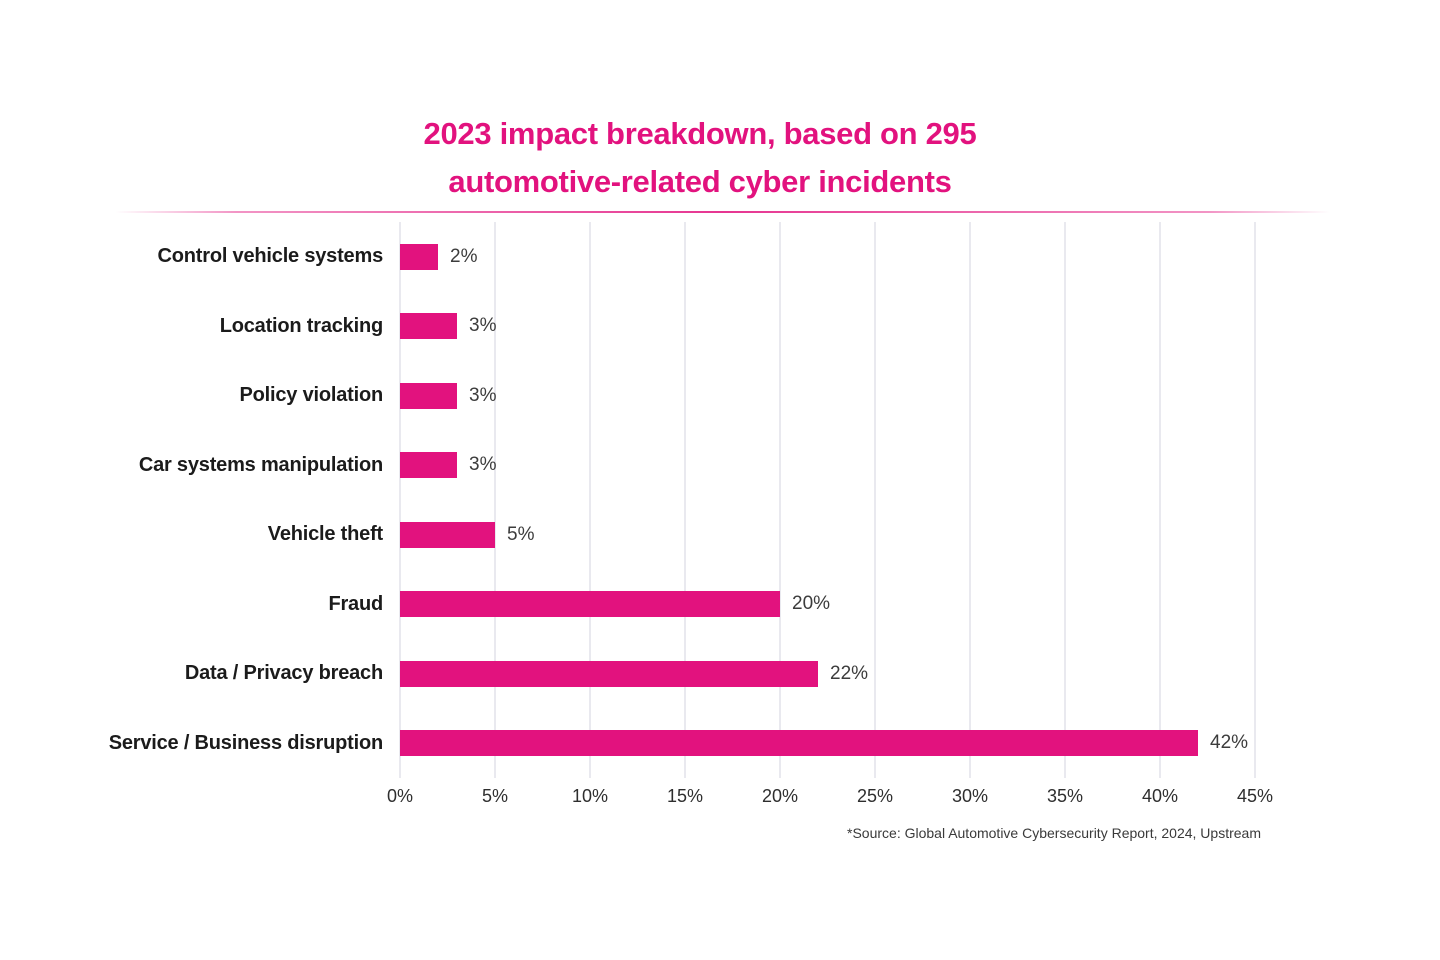 The width and height of the screenshot is (1440, 960). I want to click on bar-value-label: 20%, so click(811, 604).